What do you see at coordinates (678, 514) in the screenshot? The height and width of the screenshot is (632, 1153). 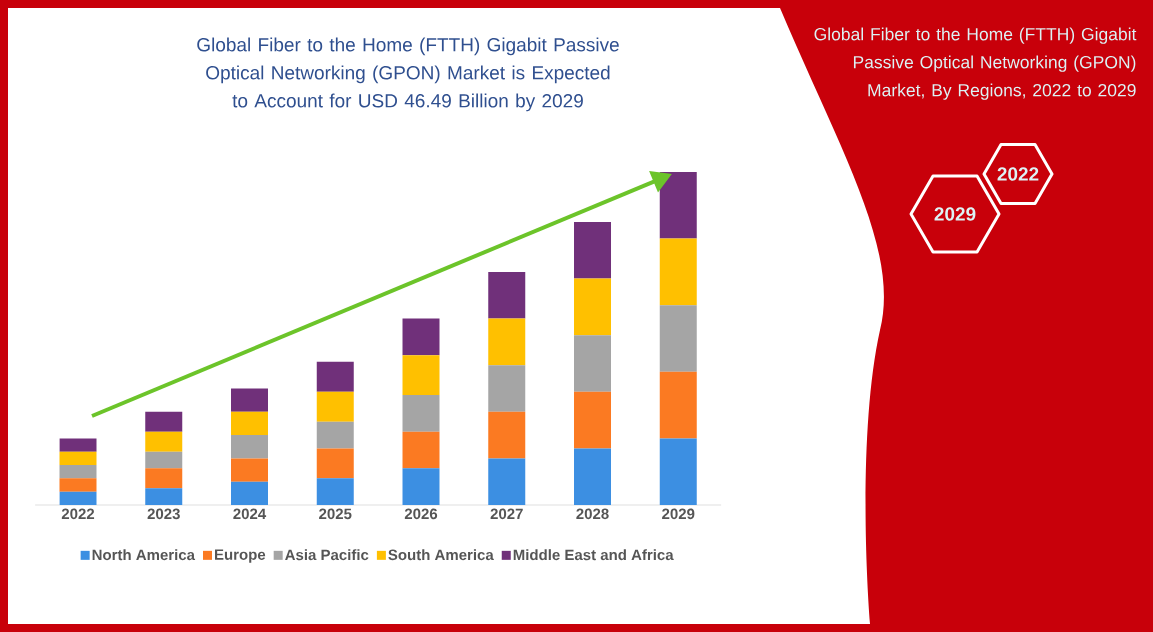 I see `x-tick-label: 2029` at bounding box center [678, 514].